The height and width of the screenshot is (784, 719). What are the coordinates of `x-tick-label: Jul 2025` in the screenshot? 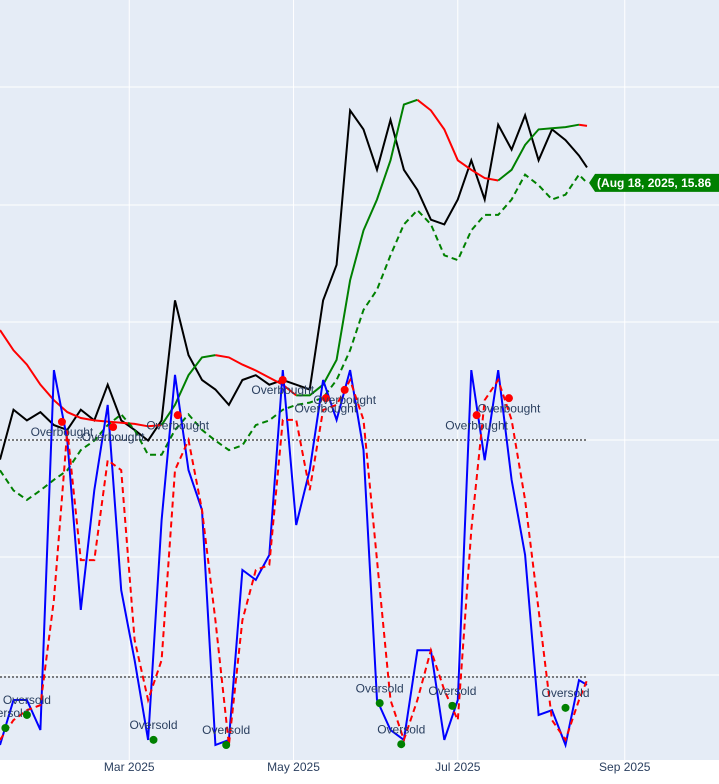 It's located at (458, 767).